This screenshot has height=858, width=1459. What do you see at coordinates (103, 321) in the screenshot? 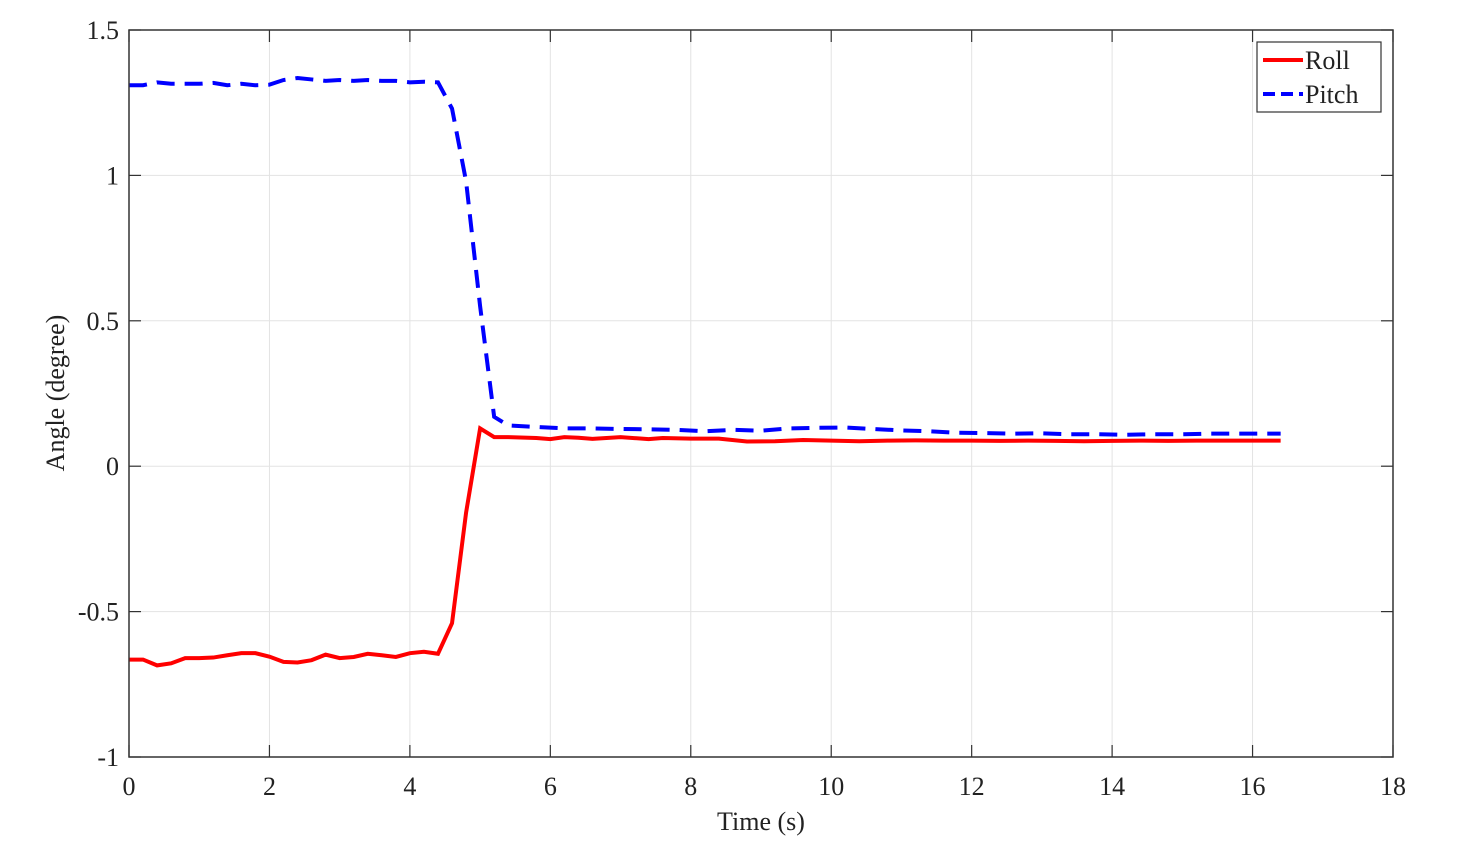
I see `y-tick-label: 0.5` at bounding box center [103, 321].